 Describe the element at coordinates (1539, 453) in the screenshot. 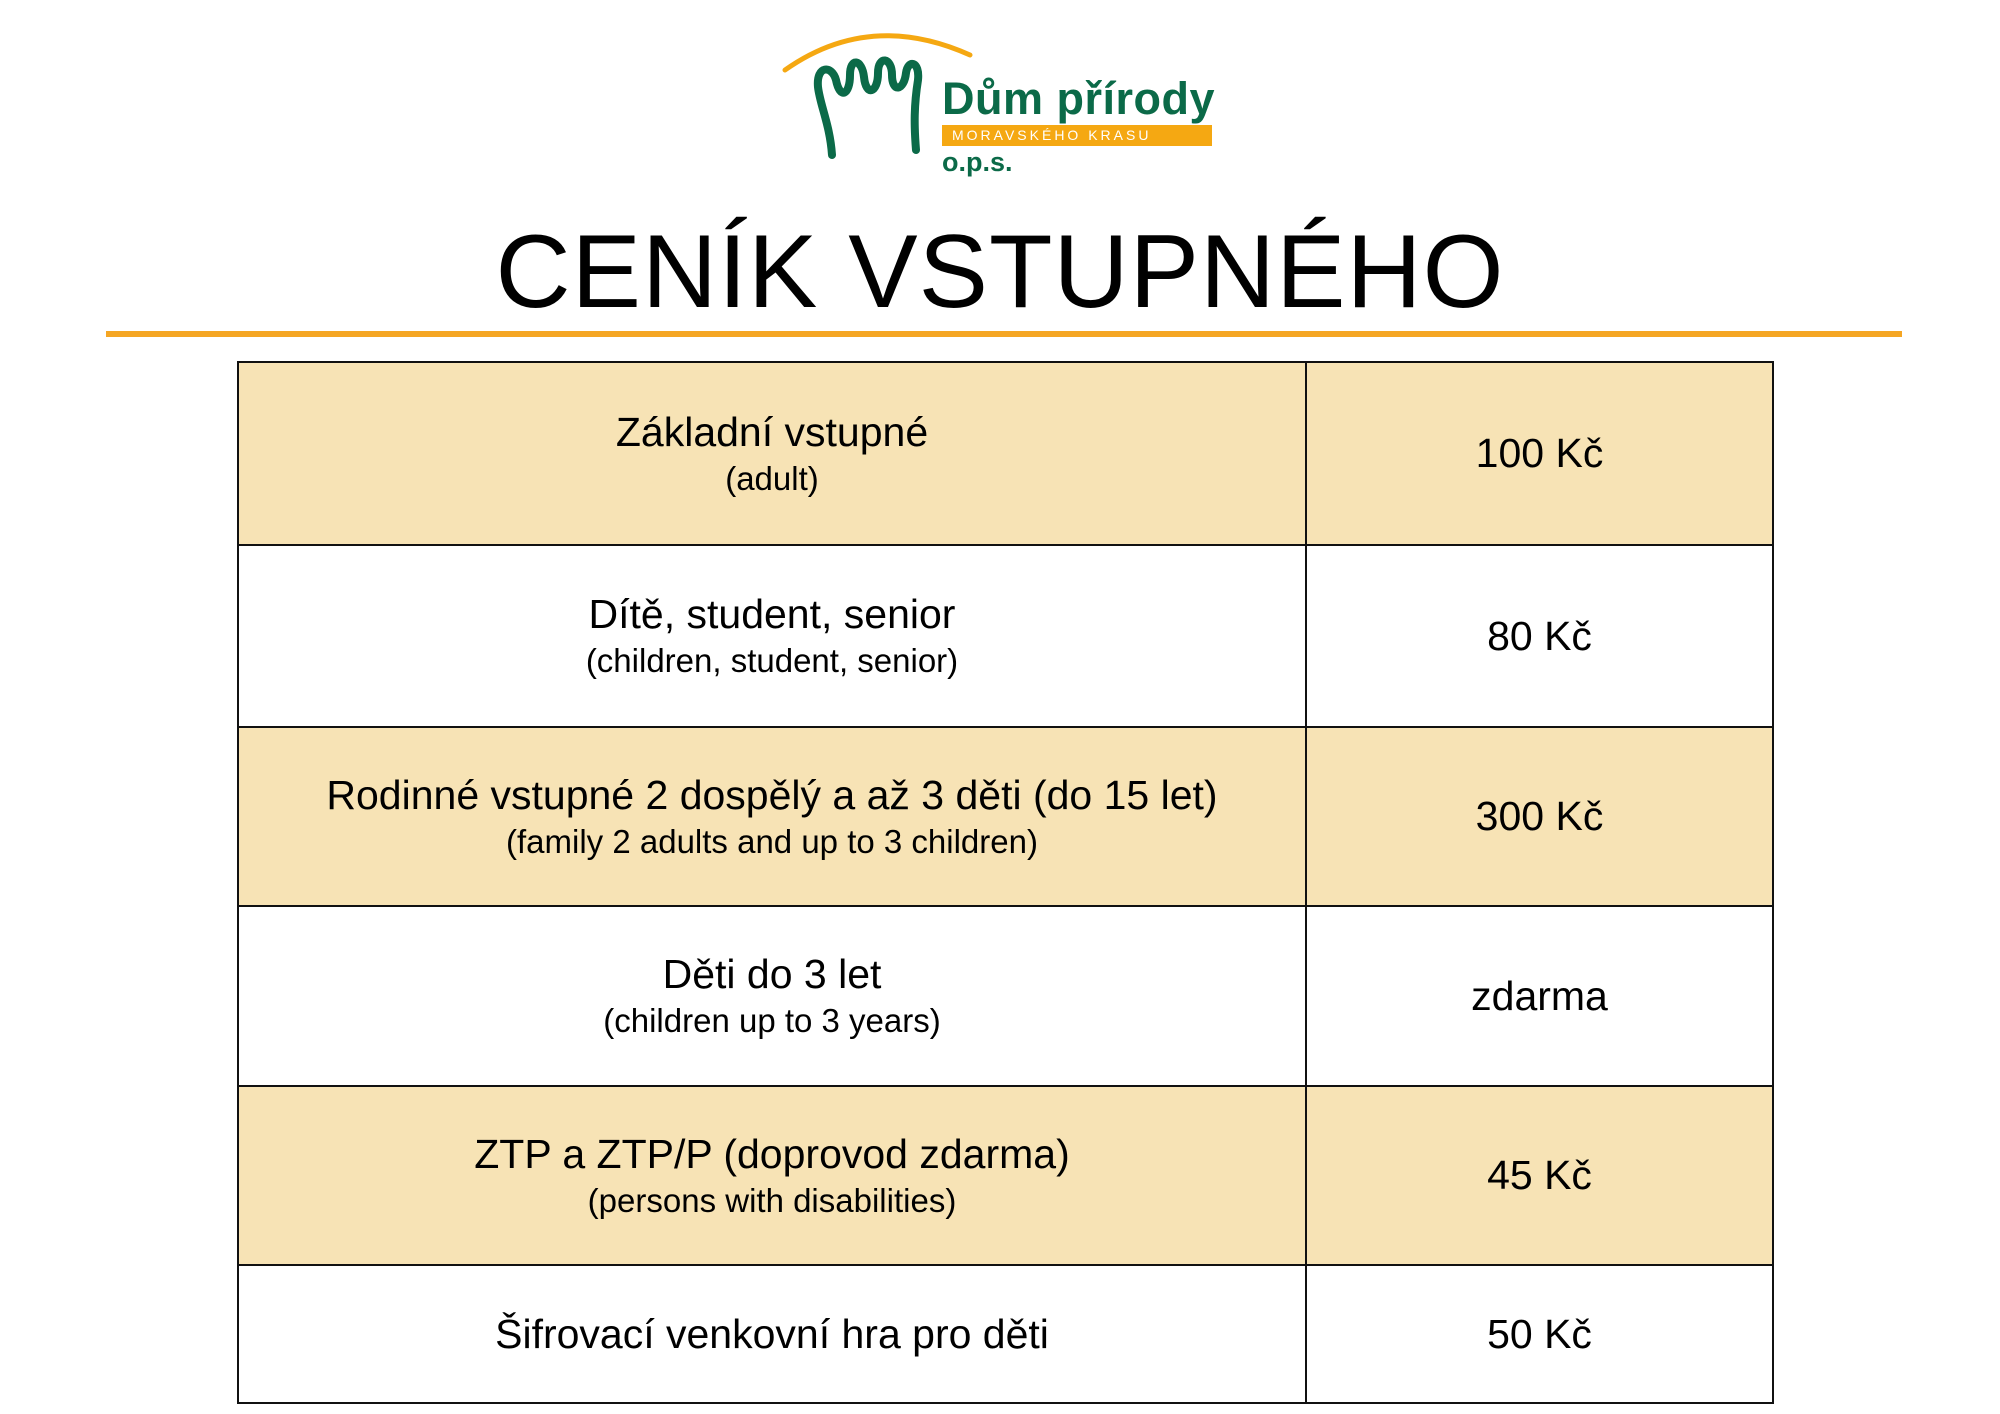

I see `price-value: 100 Kč` at that location.